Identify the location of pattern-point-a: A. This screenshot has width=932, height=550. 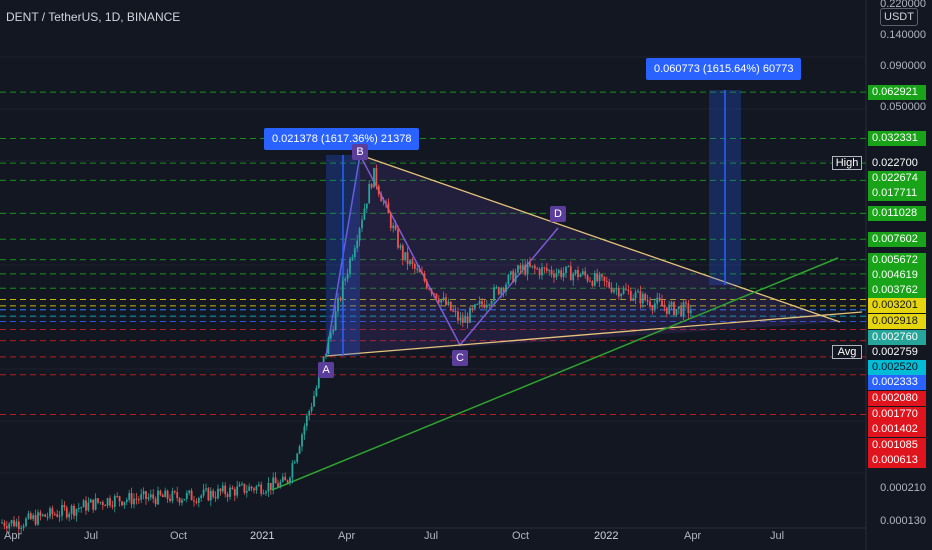
(326, 370).